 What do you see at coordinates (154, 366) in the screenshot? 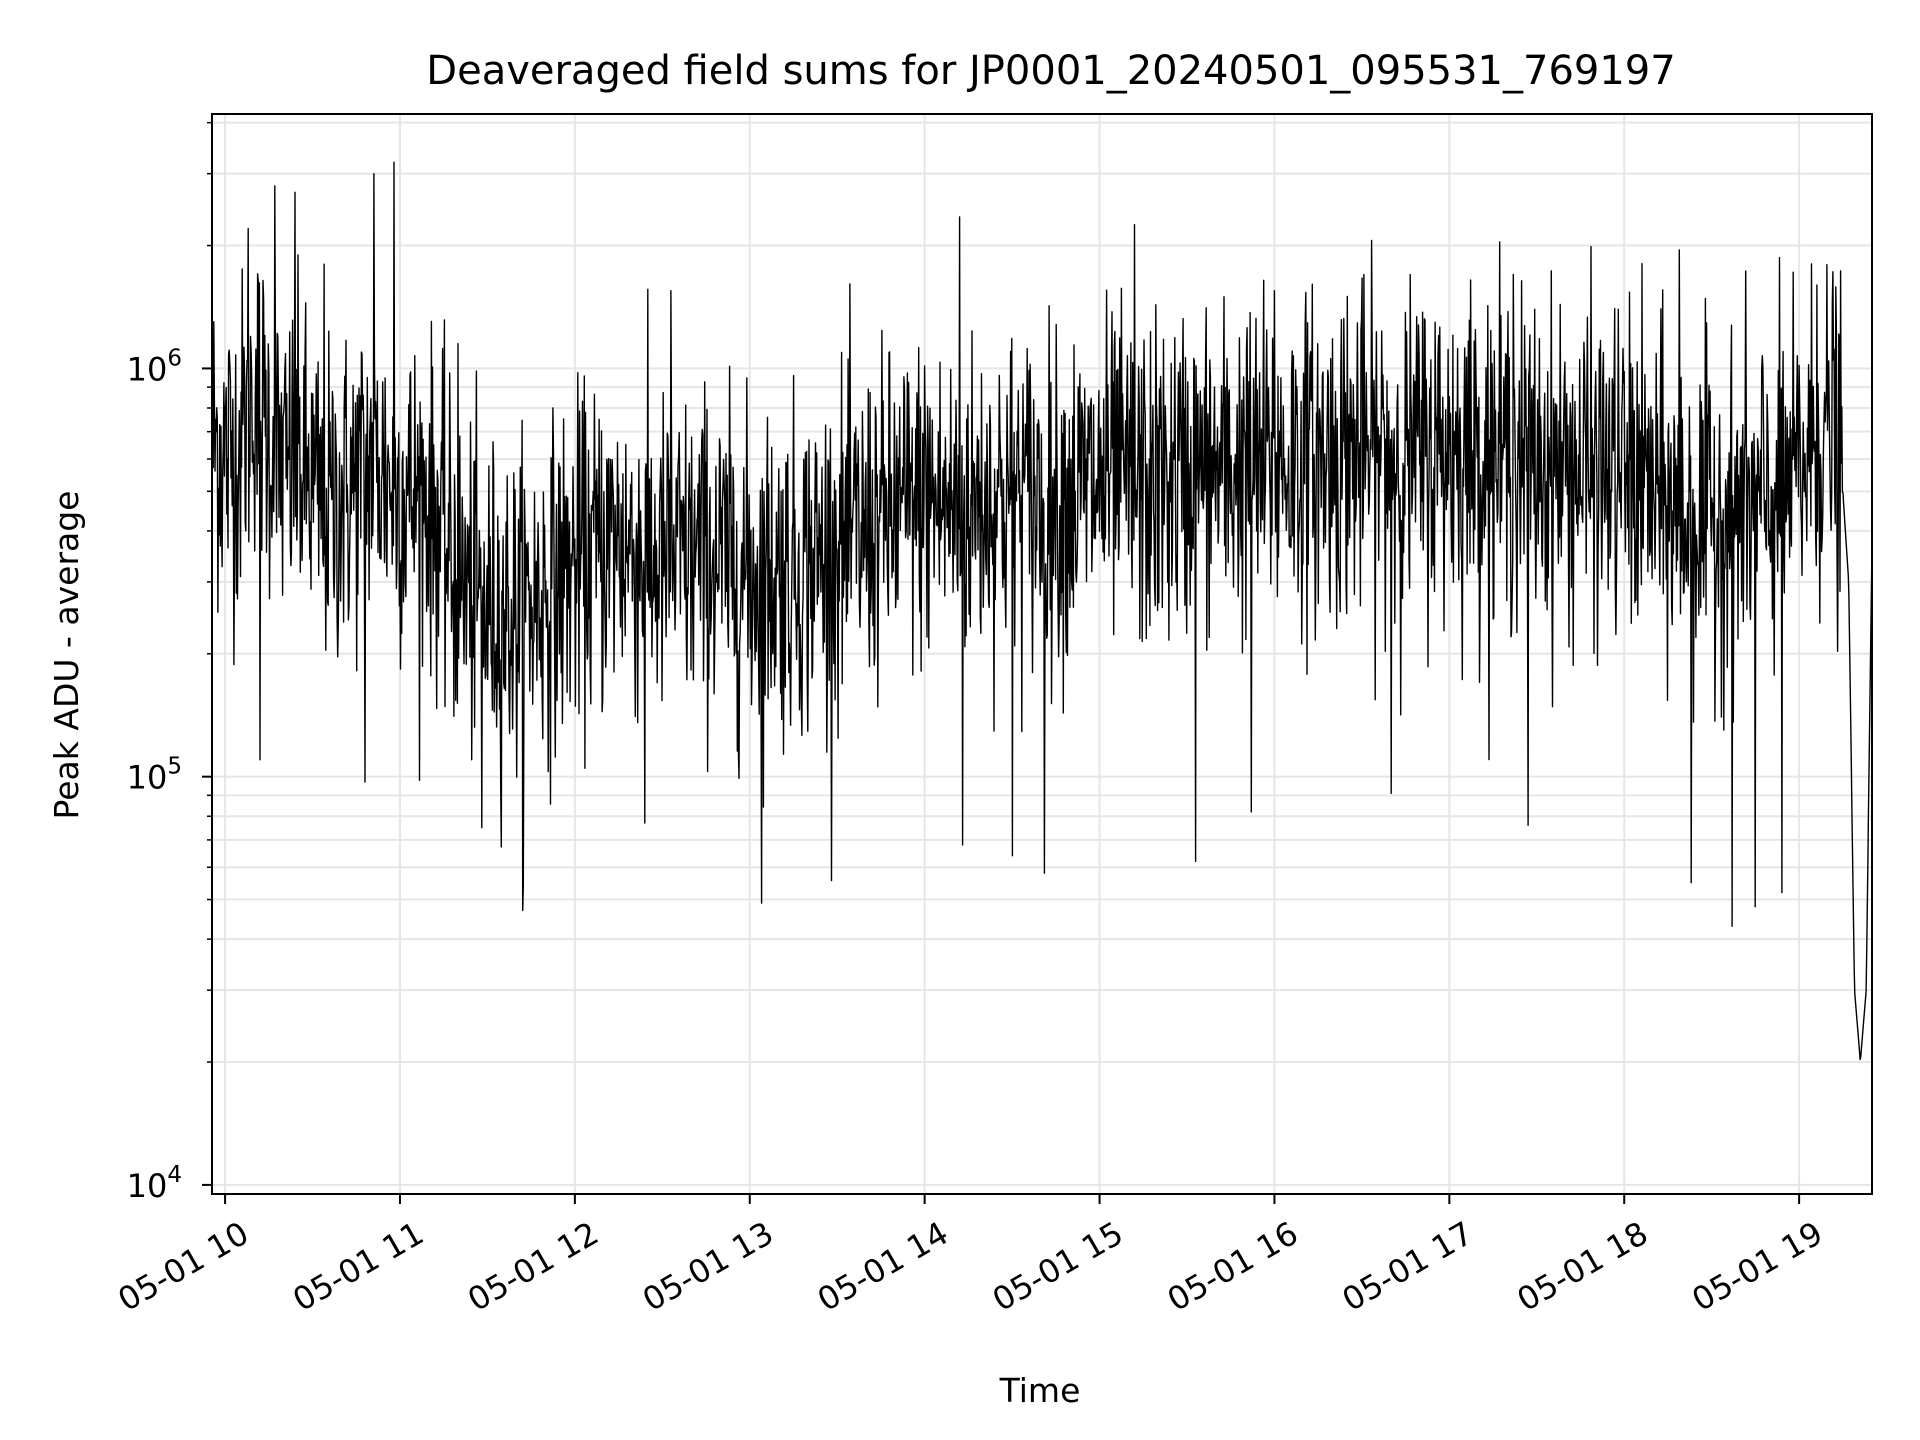
I see `y-tick-label: 10⁶` at bounding box center [154, 366].